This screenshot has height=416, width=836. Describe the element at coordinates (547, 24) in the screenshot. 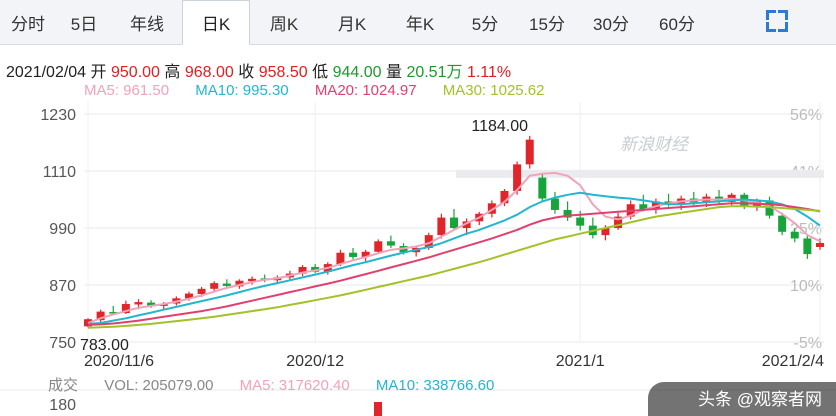

I see `tab-8: 15分` at that location.